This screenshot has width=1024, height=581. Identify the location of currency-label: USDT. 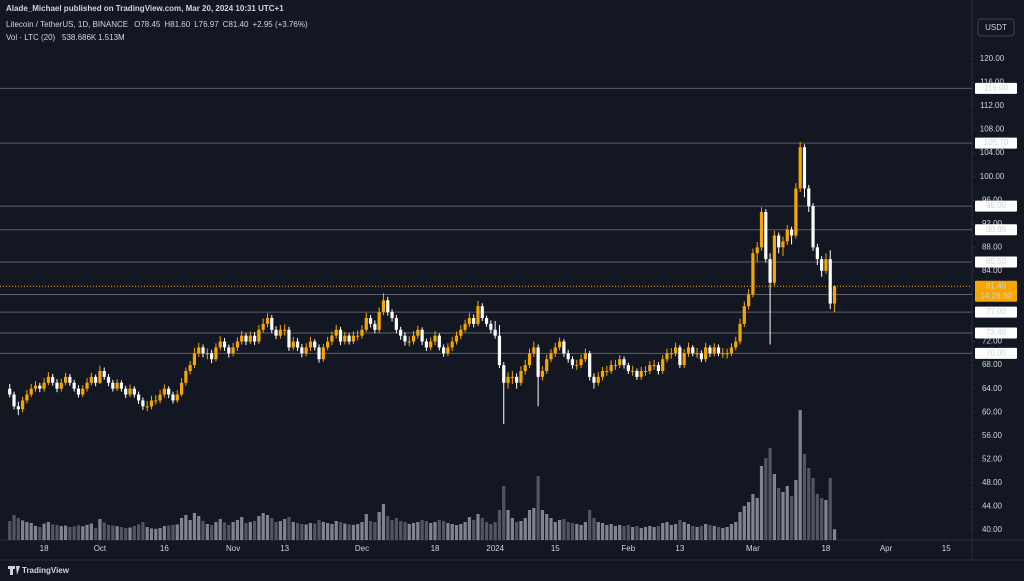
(996, 27).